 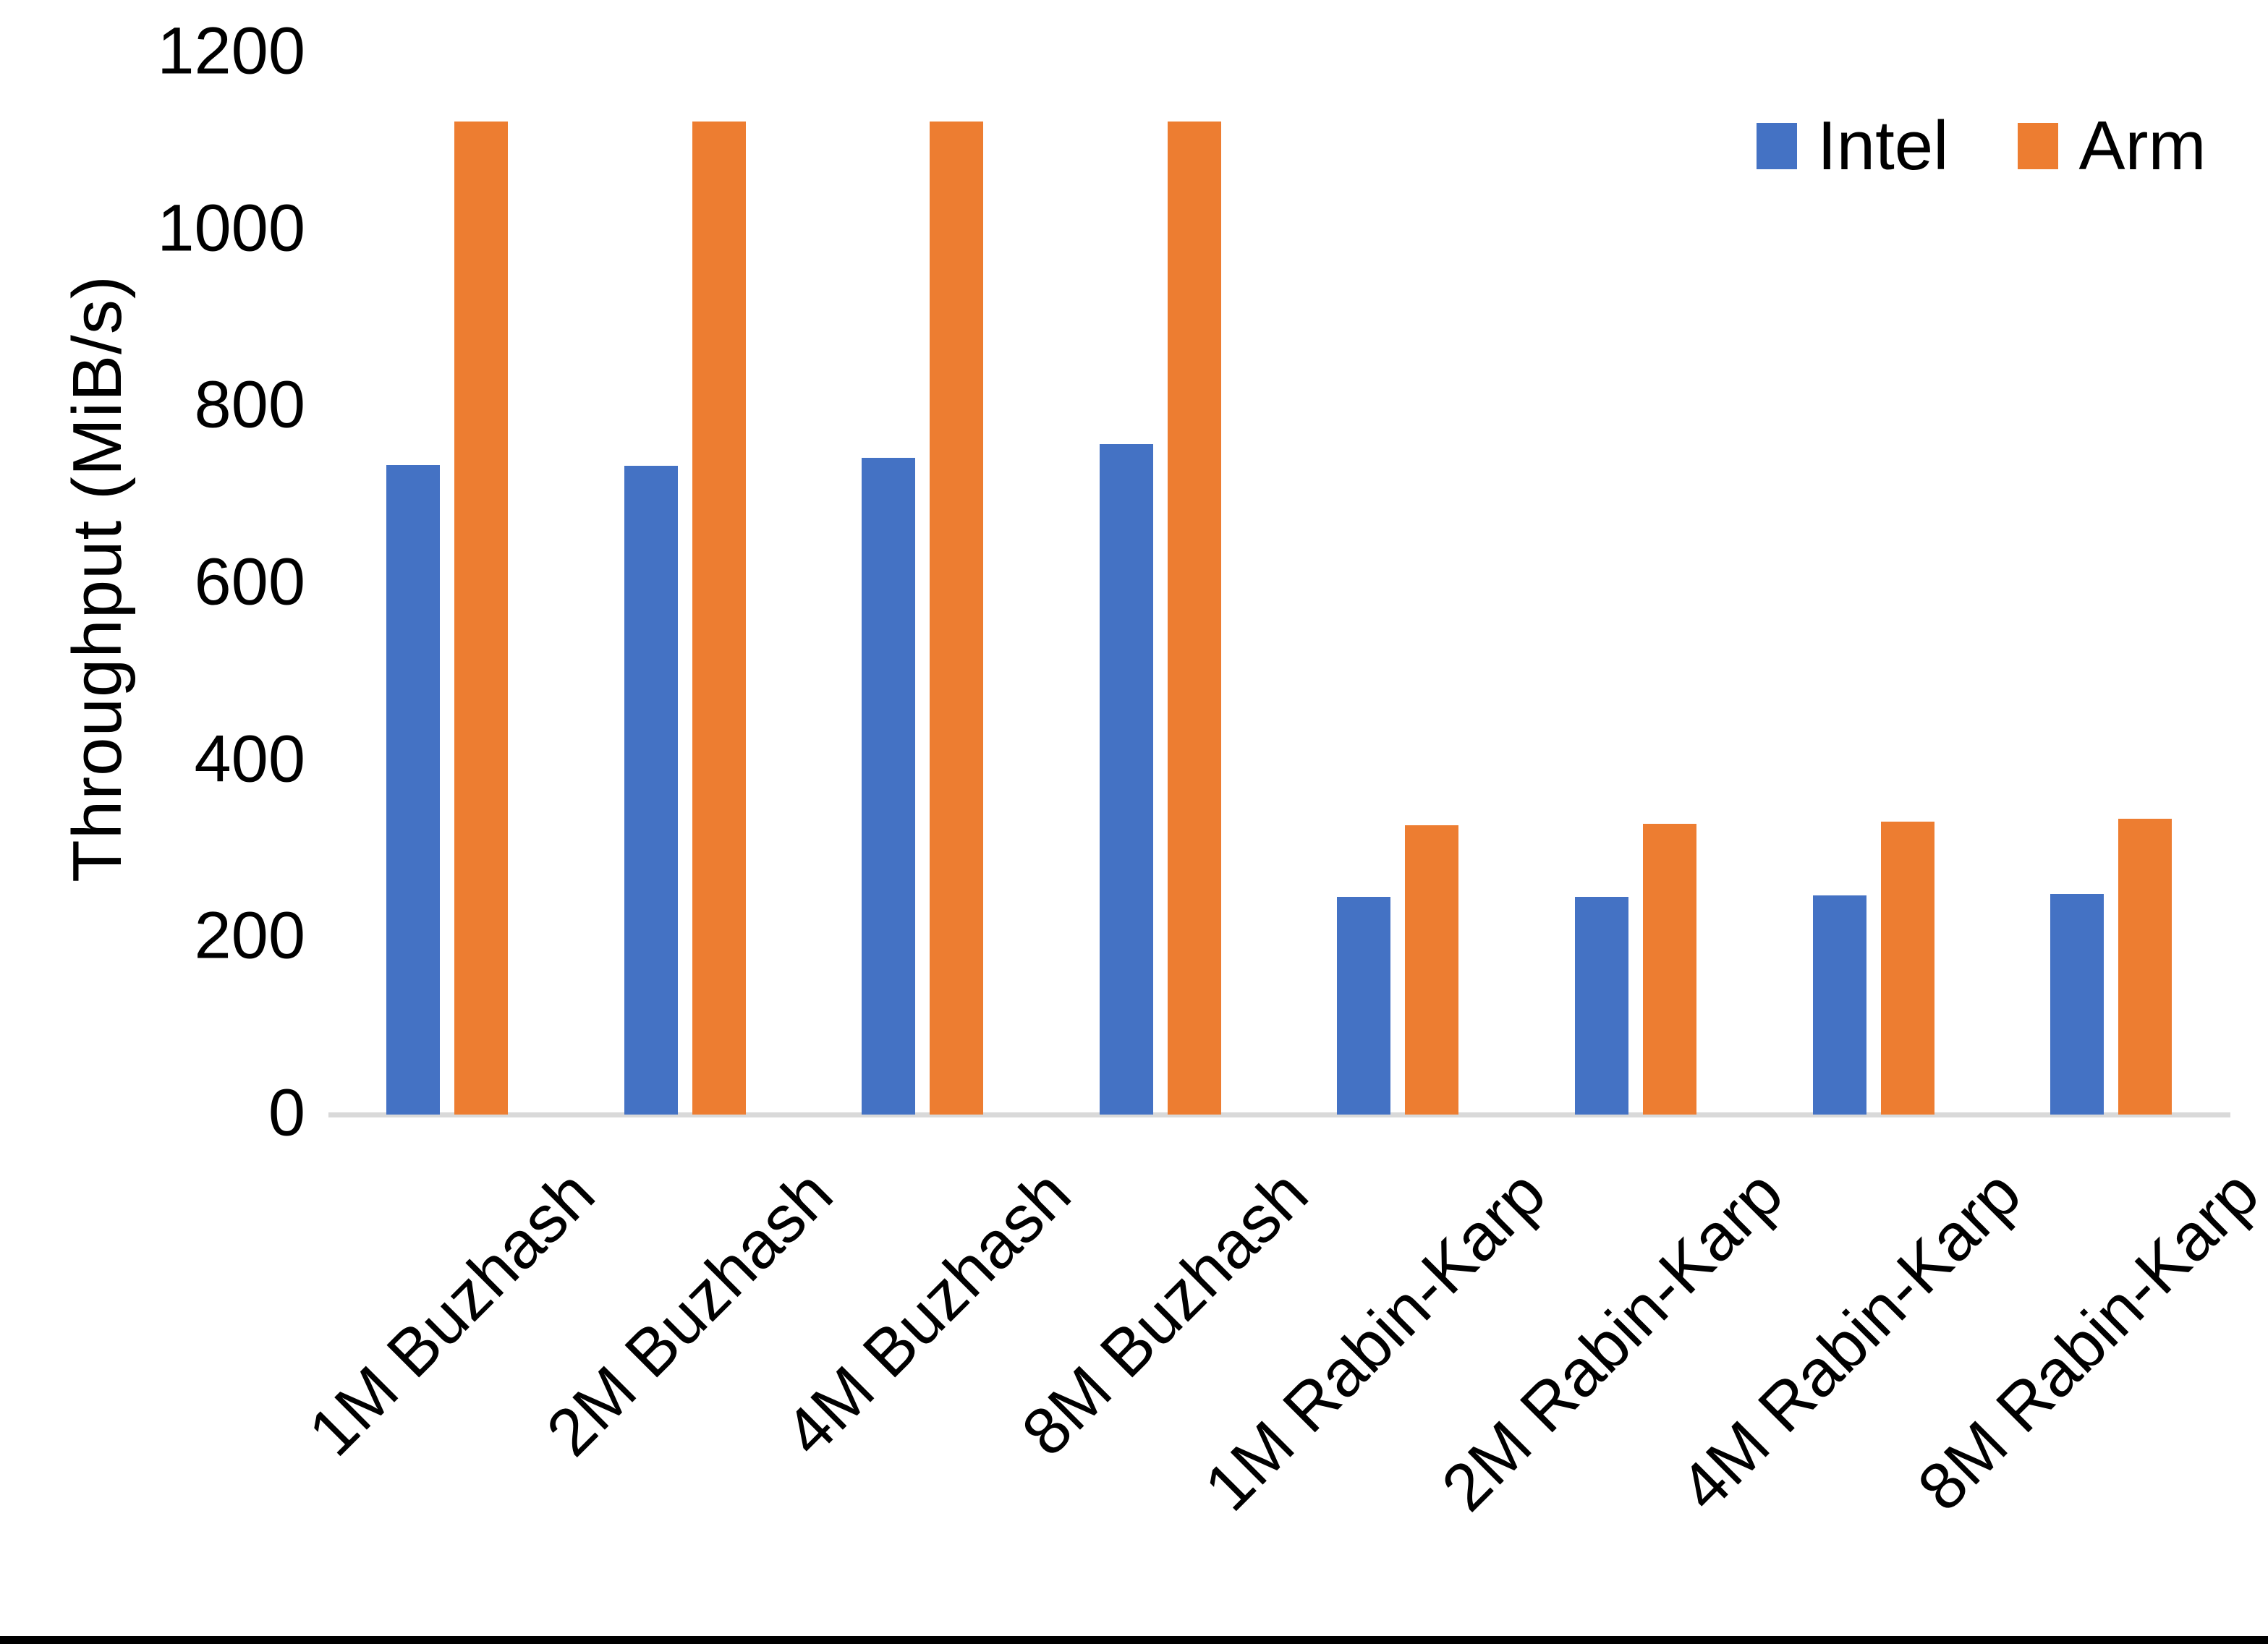 I want to click on legend-item-intel: Intel, so click(x=1852, y=146).